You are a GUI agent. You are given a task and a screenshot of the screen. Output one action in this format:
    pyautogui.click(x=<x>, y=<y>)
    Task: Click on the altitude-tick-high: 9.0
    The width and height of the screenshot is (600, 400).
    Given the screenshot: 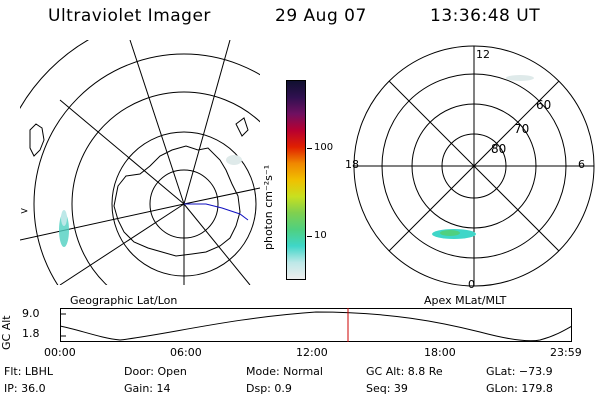 What is the action you would take?
    pyautogui.click(x=31, y=313)
    